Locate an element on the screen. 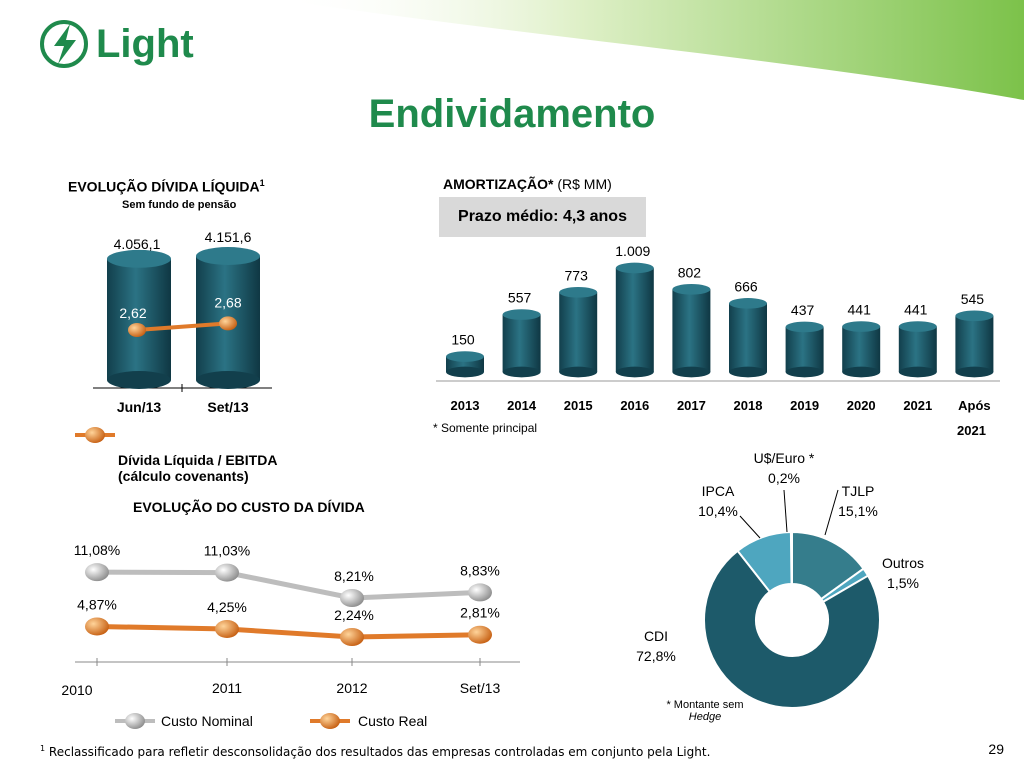 The height and width of the screenshot is (768, 1024). debt-category-label: Jun/13 is located at coordinates (139, 407).